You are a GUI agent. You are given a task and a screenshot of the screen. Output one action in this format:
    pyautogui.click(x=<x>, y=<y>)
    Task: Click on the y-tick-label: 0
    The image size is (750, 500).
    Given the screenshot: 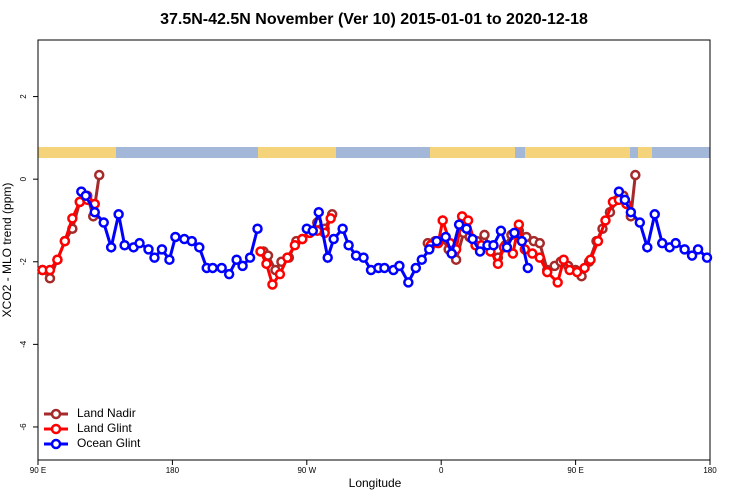 What is the action you would take?
    pyautogui.click(x=23, y=178)
    